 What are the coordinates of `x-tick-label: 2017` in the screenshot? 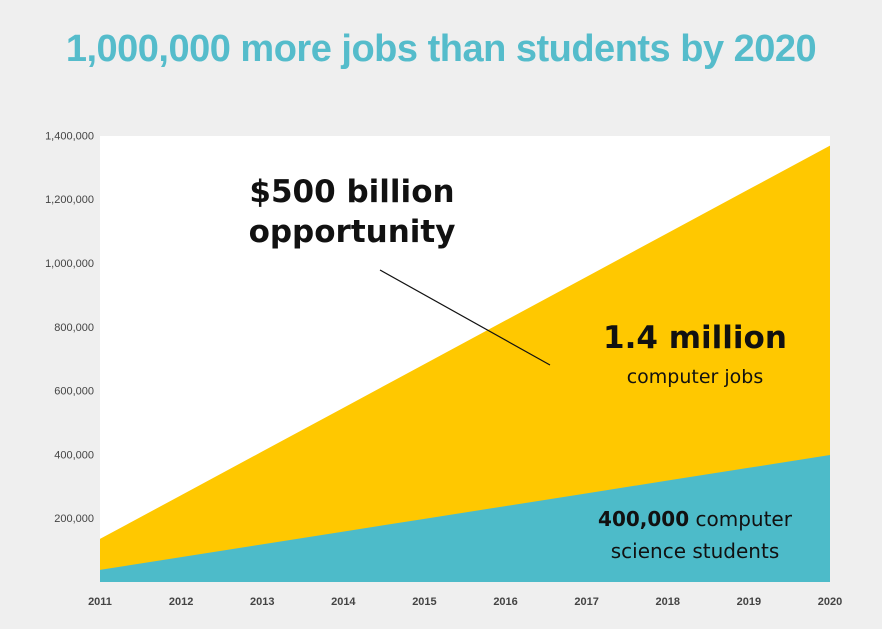 It's located at (586, 602).